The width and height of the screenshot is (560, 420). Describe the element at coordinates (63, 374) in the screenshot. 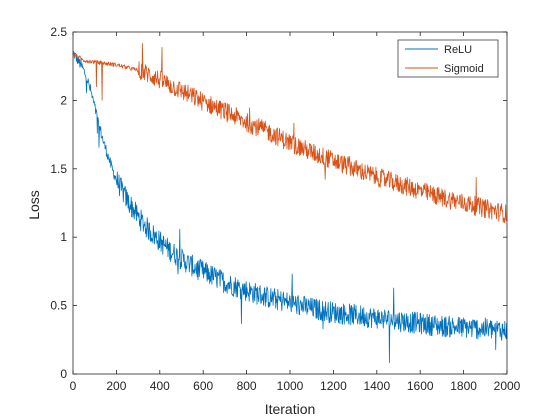

I see `y-tick-label: 0` at that location.